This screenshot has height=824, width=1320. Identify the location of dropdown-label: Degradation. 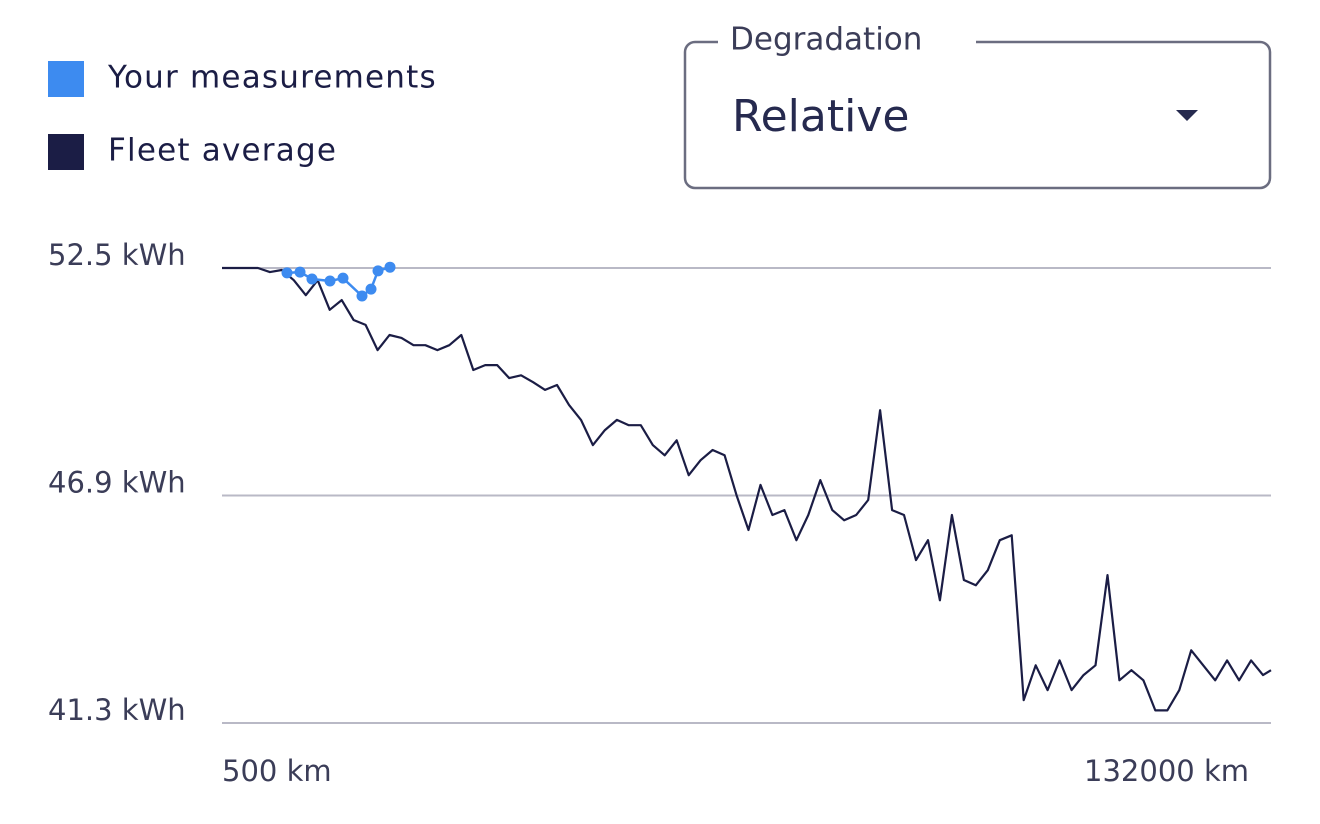
(826, 40).